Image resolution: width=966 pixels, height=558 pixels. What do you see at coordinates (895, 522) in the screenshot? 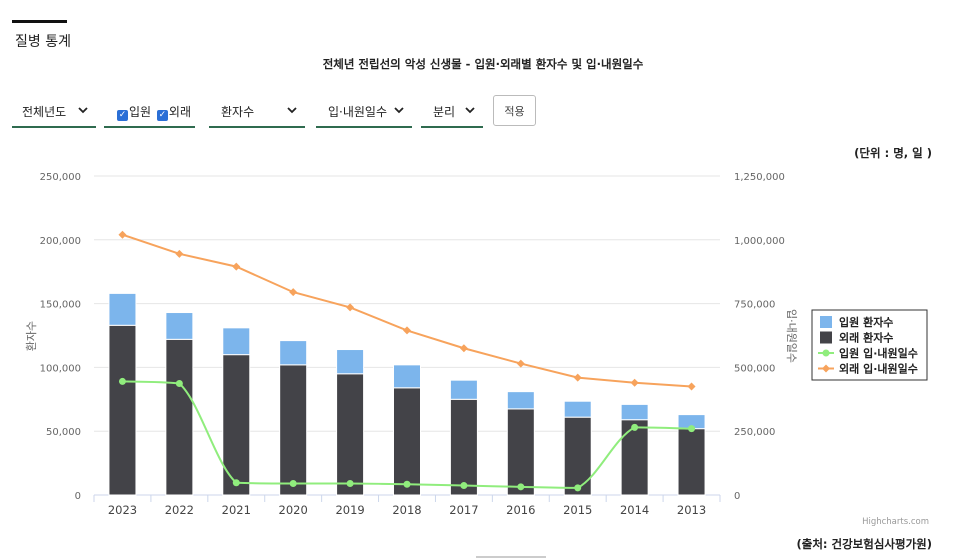
I see `chart-credit-link: Highcharts.com` at bounding box center [895, 522].